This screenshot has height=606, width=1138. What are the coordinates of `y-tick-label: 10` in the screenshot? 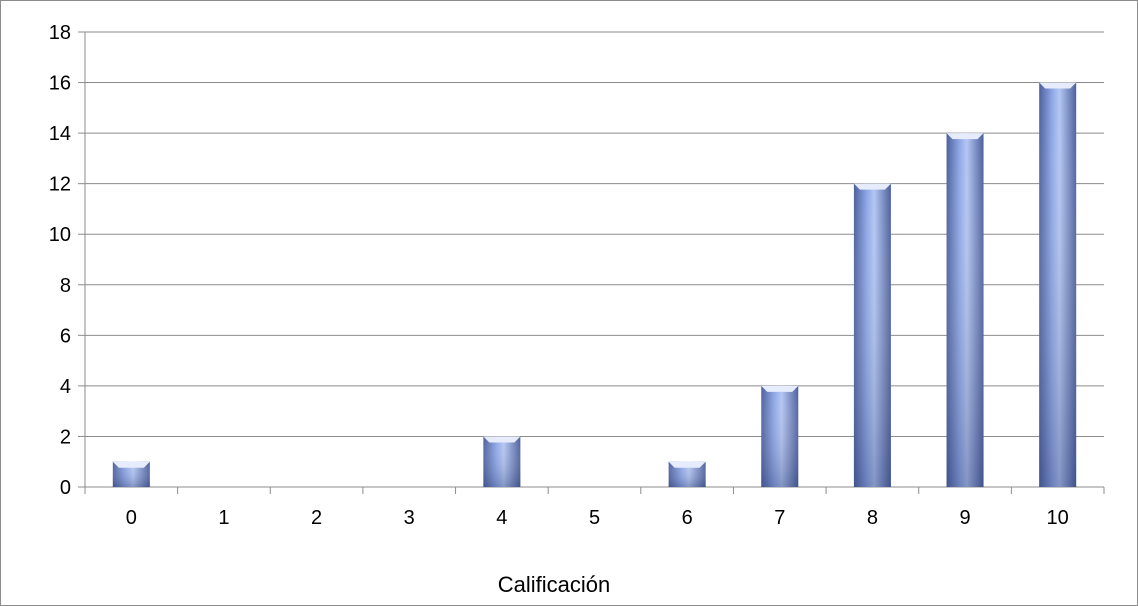 It's located at (60, 235).